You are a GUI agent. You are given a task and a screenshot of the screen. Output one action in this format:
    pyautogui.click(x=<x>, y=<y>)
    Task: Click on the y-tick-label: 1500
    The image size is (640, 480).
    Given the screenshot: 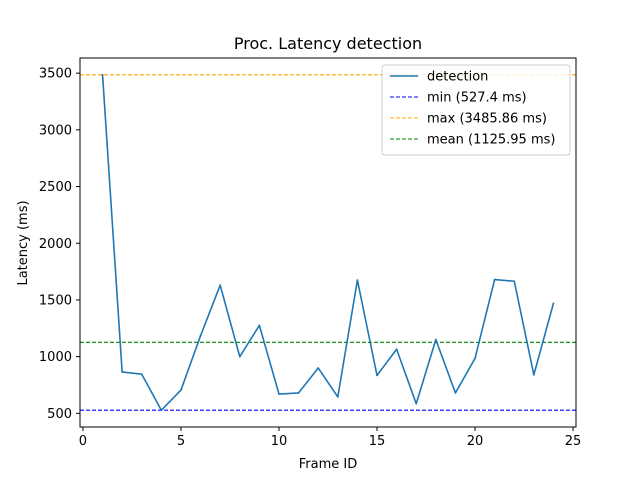 What is the action you would take?
    pyautogui.click(x=55, y=300)
    